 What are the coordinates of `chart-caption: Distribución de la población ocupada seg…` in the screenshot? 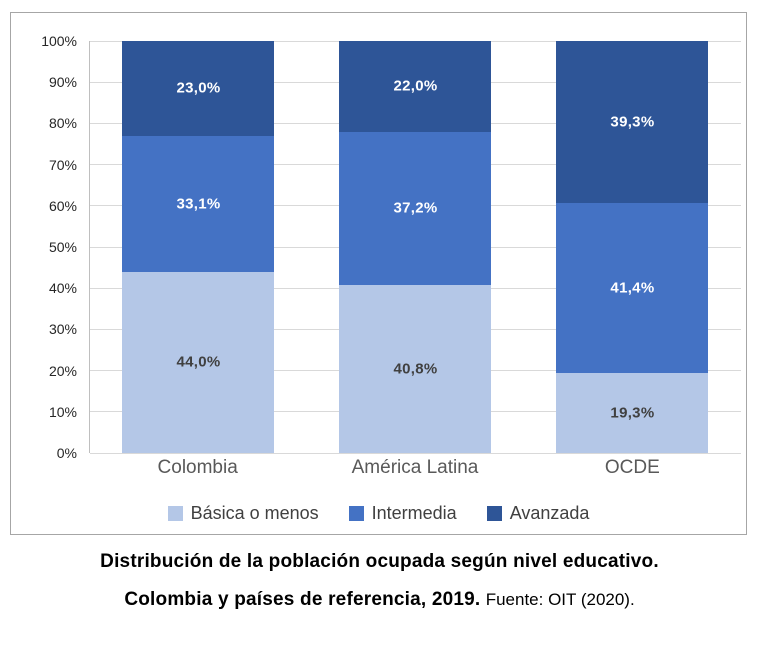 It's located at (379, 581).